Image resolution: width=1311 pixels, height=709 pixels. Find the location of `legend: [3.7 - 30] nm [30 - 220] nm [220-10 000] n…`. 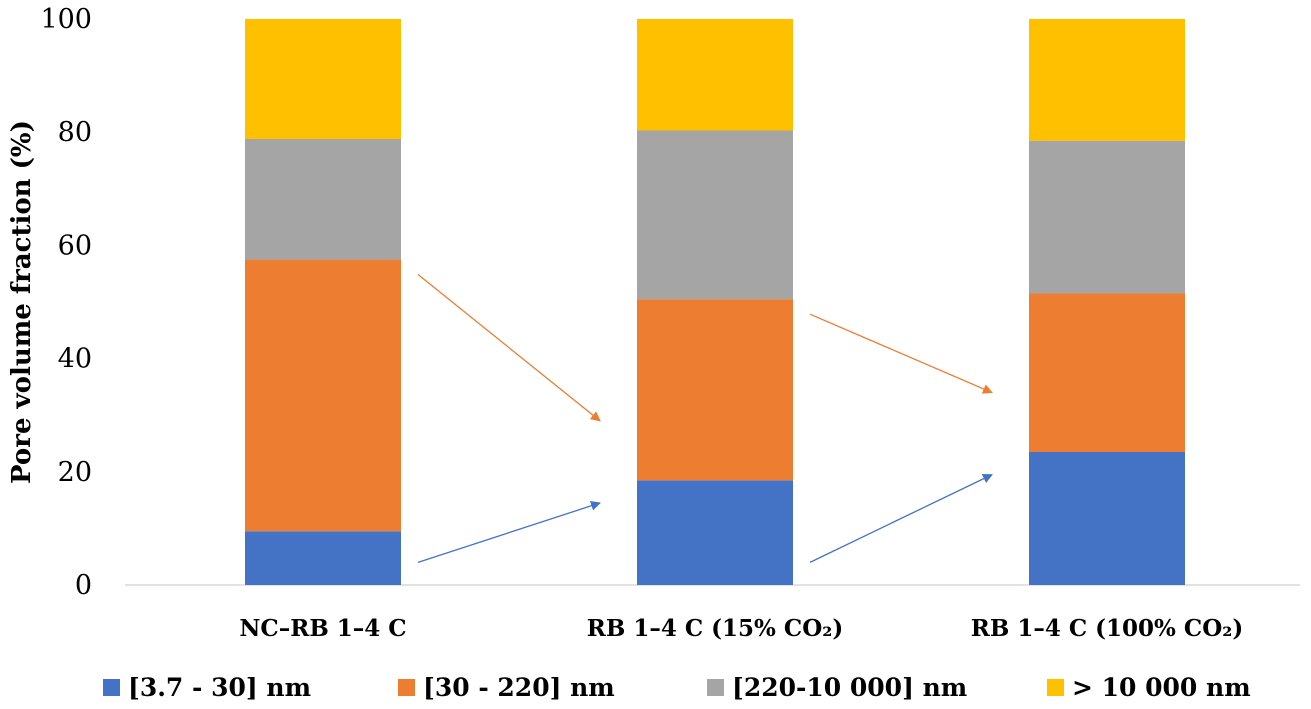

legend: [3.7 - 30] nm [30 - 220] nm [220-10 000] n… is located at coordinates (677, 687).